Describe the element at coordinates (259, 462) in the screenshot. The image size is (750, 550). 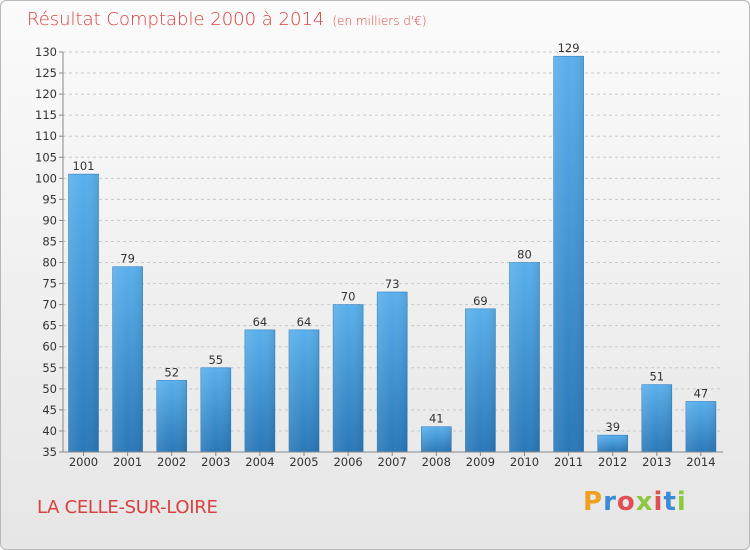
I see `x-tick-label: 2004` at that location.